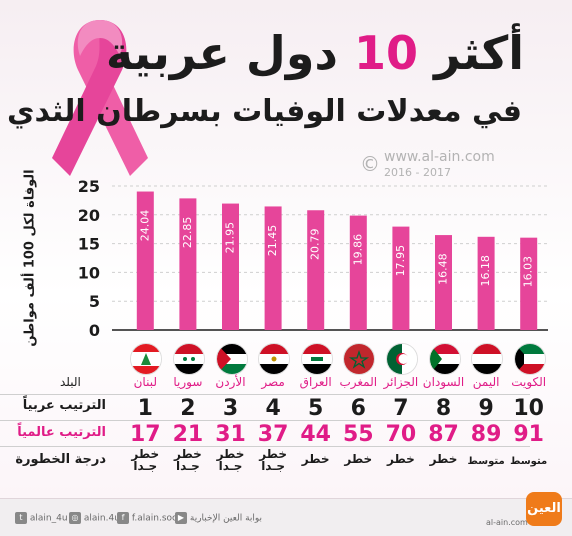 The height and width of the screenshot is (536, 572). Describe the element at coordinates (94, 301) in the screenshot. I see `y-tick-label: 5` at that location.